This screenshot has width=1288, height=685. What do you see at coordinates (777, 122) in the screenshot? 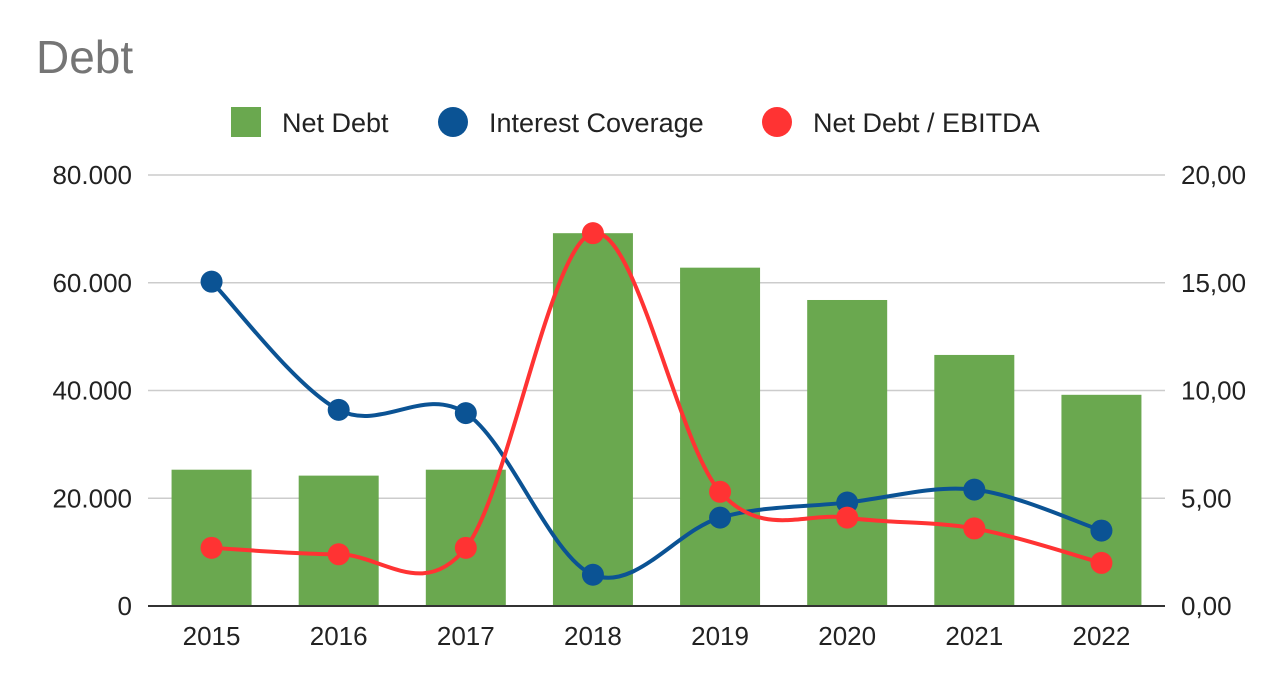
I see `legend-swatch-net-debt-ebitda` at bounding box center [777, 122].